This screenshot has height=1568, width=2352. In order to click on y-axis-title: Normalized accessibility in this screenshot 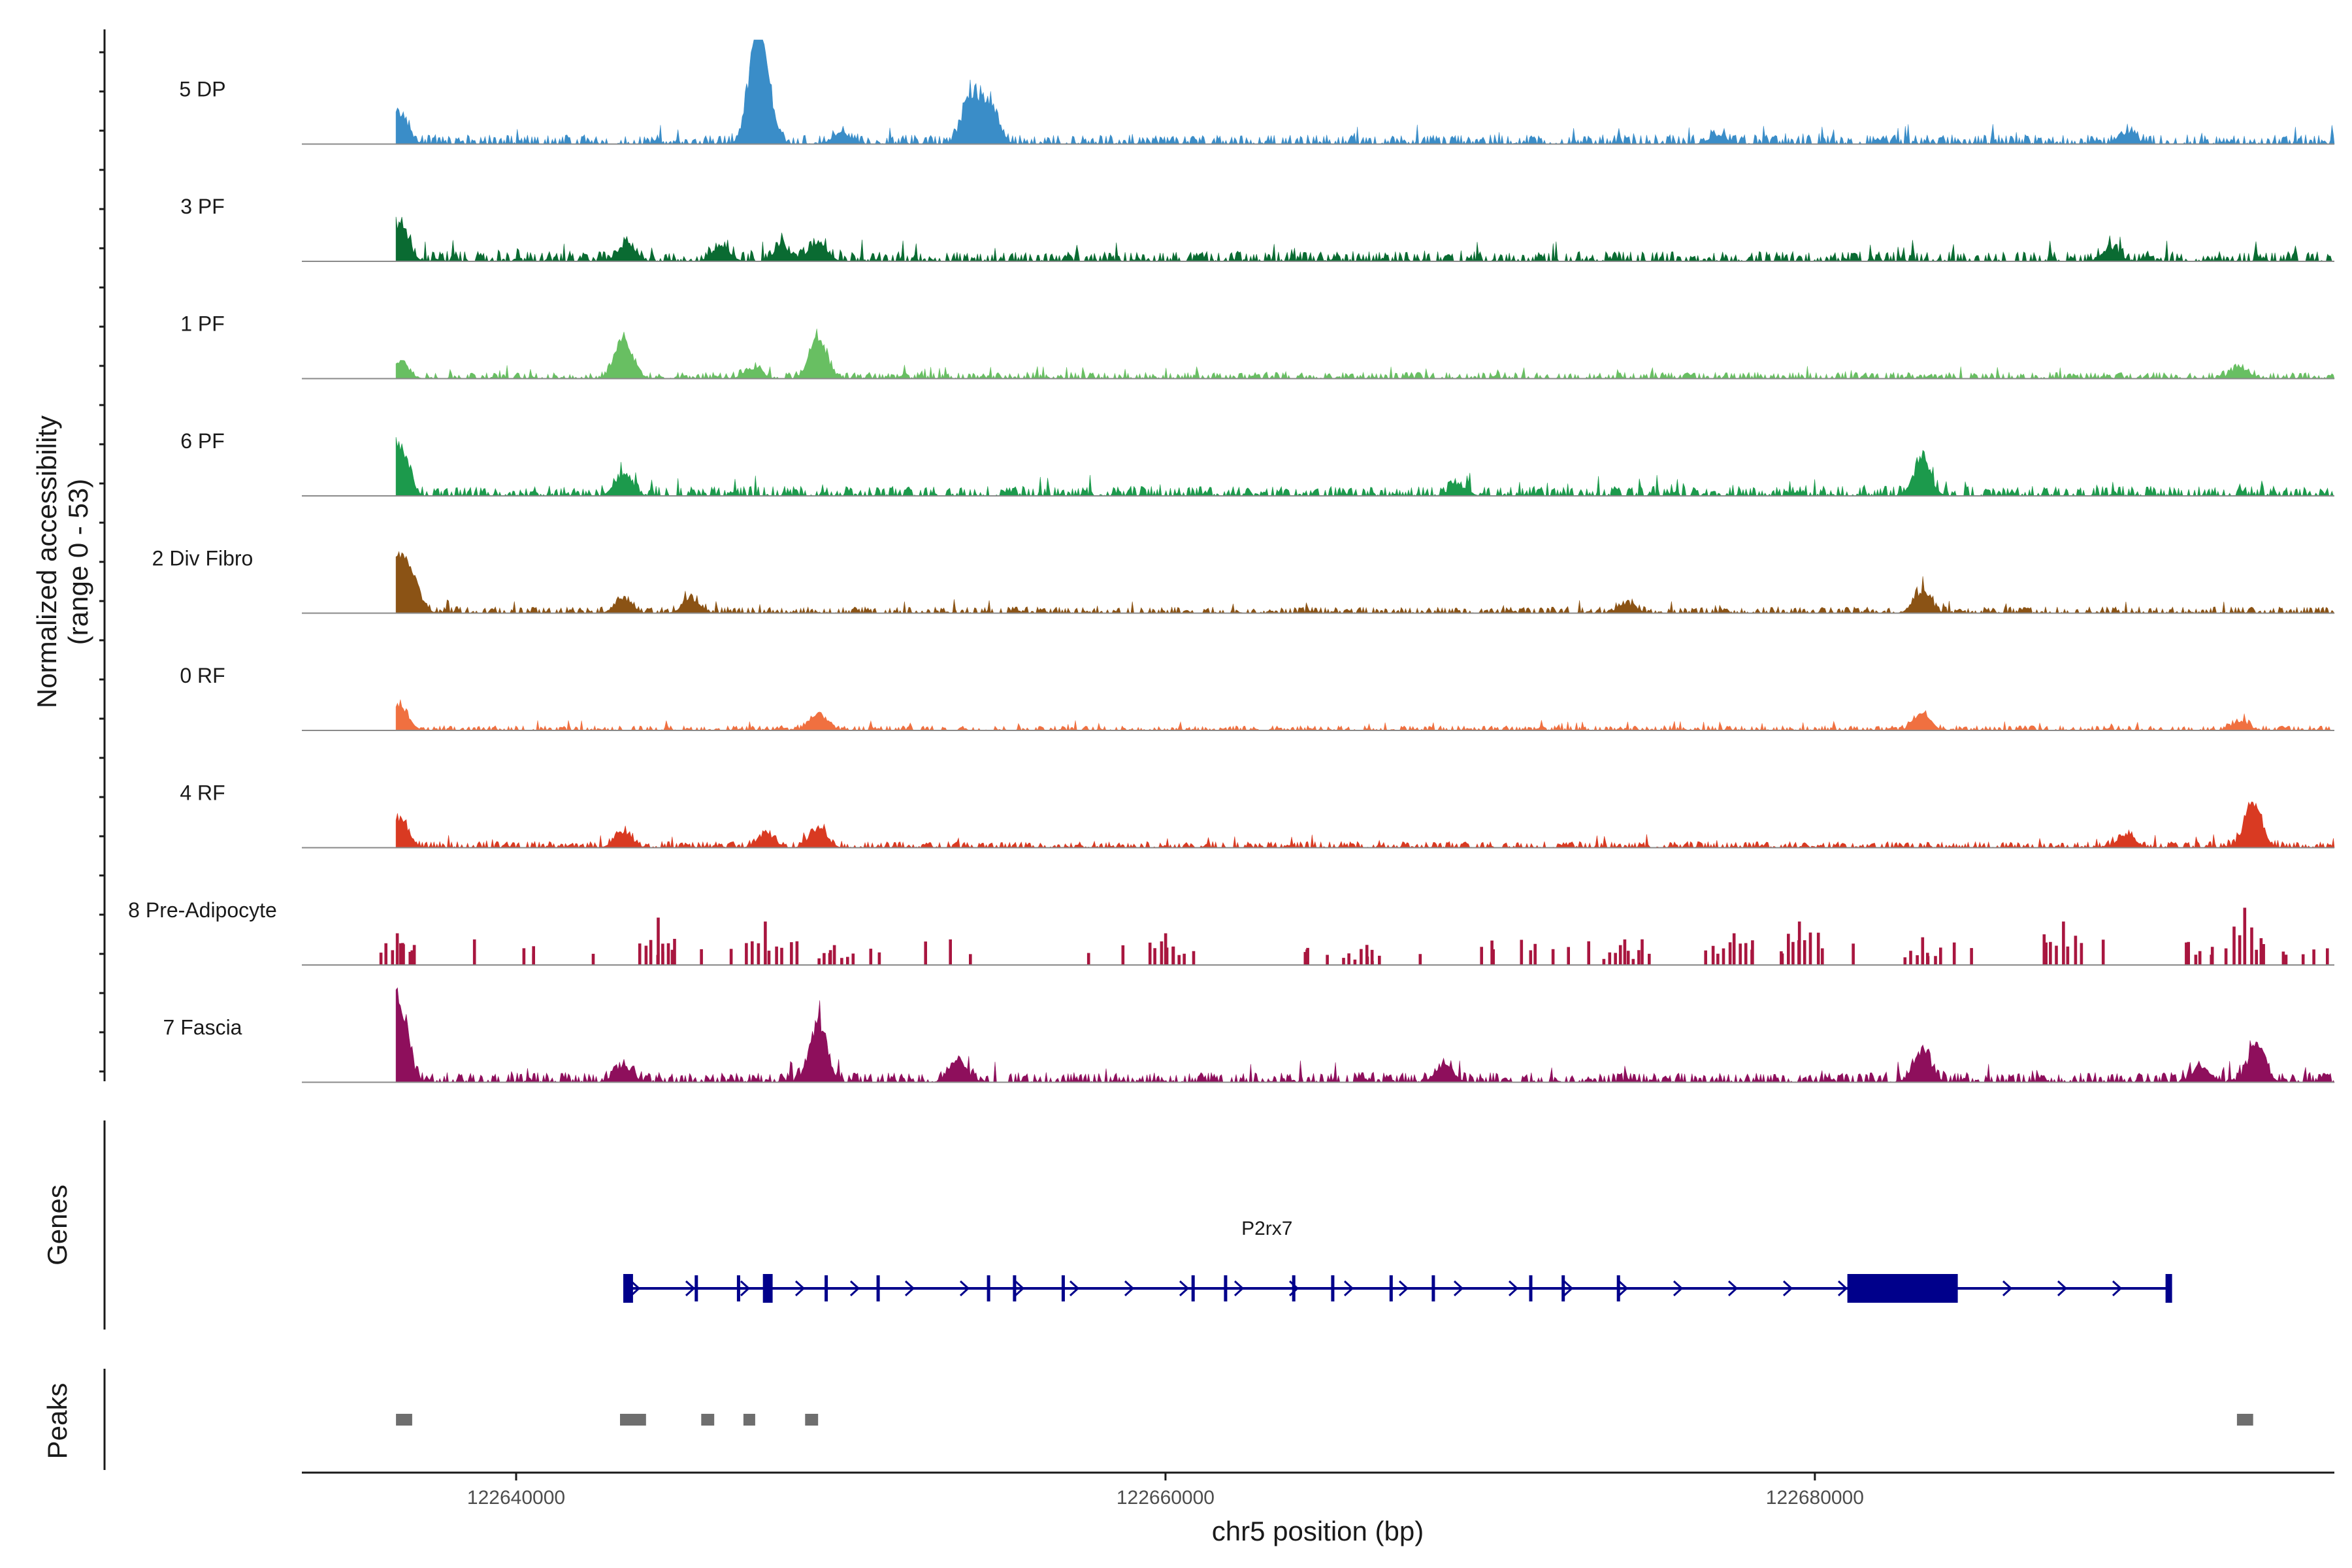, I will do `click(46, 562)`.